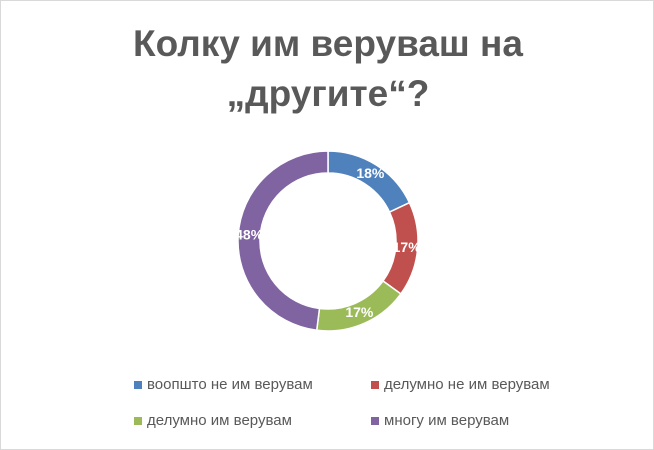 This screenshot has height=450, width=654. Describe the element at coordinates (370, 173) in the screenshot. I see `data-label: 18%` at that location.